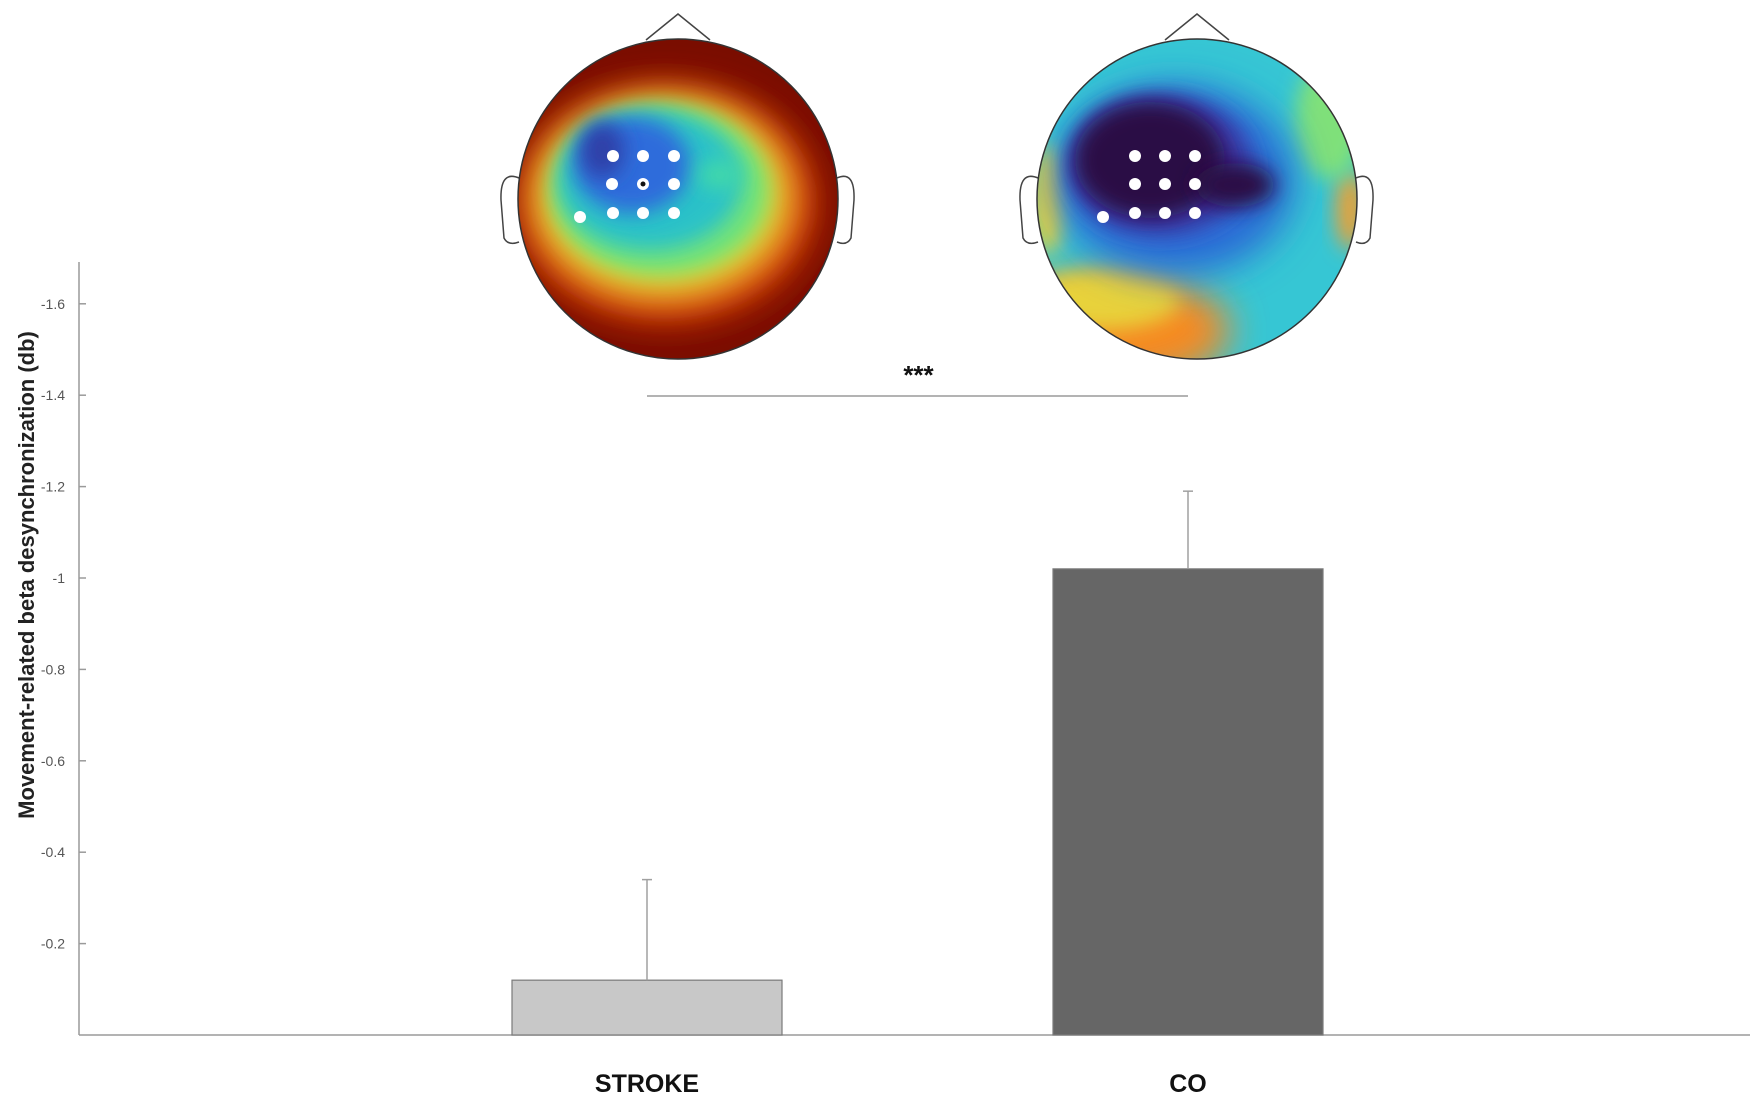 Image resolution: width=1750 pixels, height=1103 pixels. Describe the element at coordinates (53, 852) in the screenshot. I see `y-tick-label: -0.4` at that location.